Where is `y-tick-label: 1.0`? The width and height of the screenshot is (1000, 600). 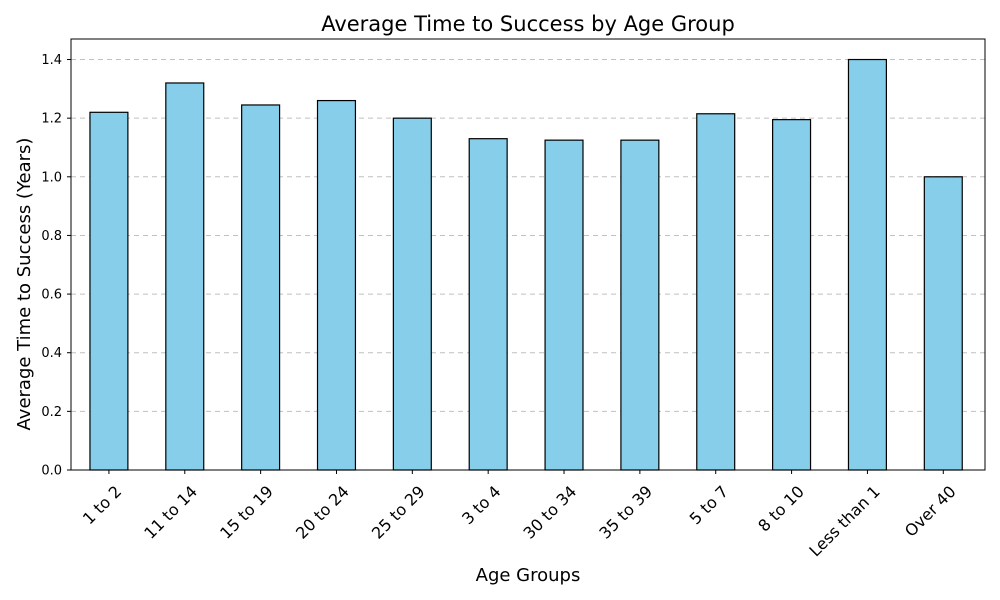 y-tick-label: 1.0 is located at coordinates (51, 177).